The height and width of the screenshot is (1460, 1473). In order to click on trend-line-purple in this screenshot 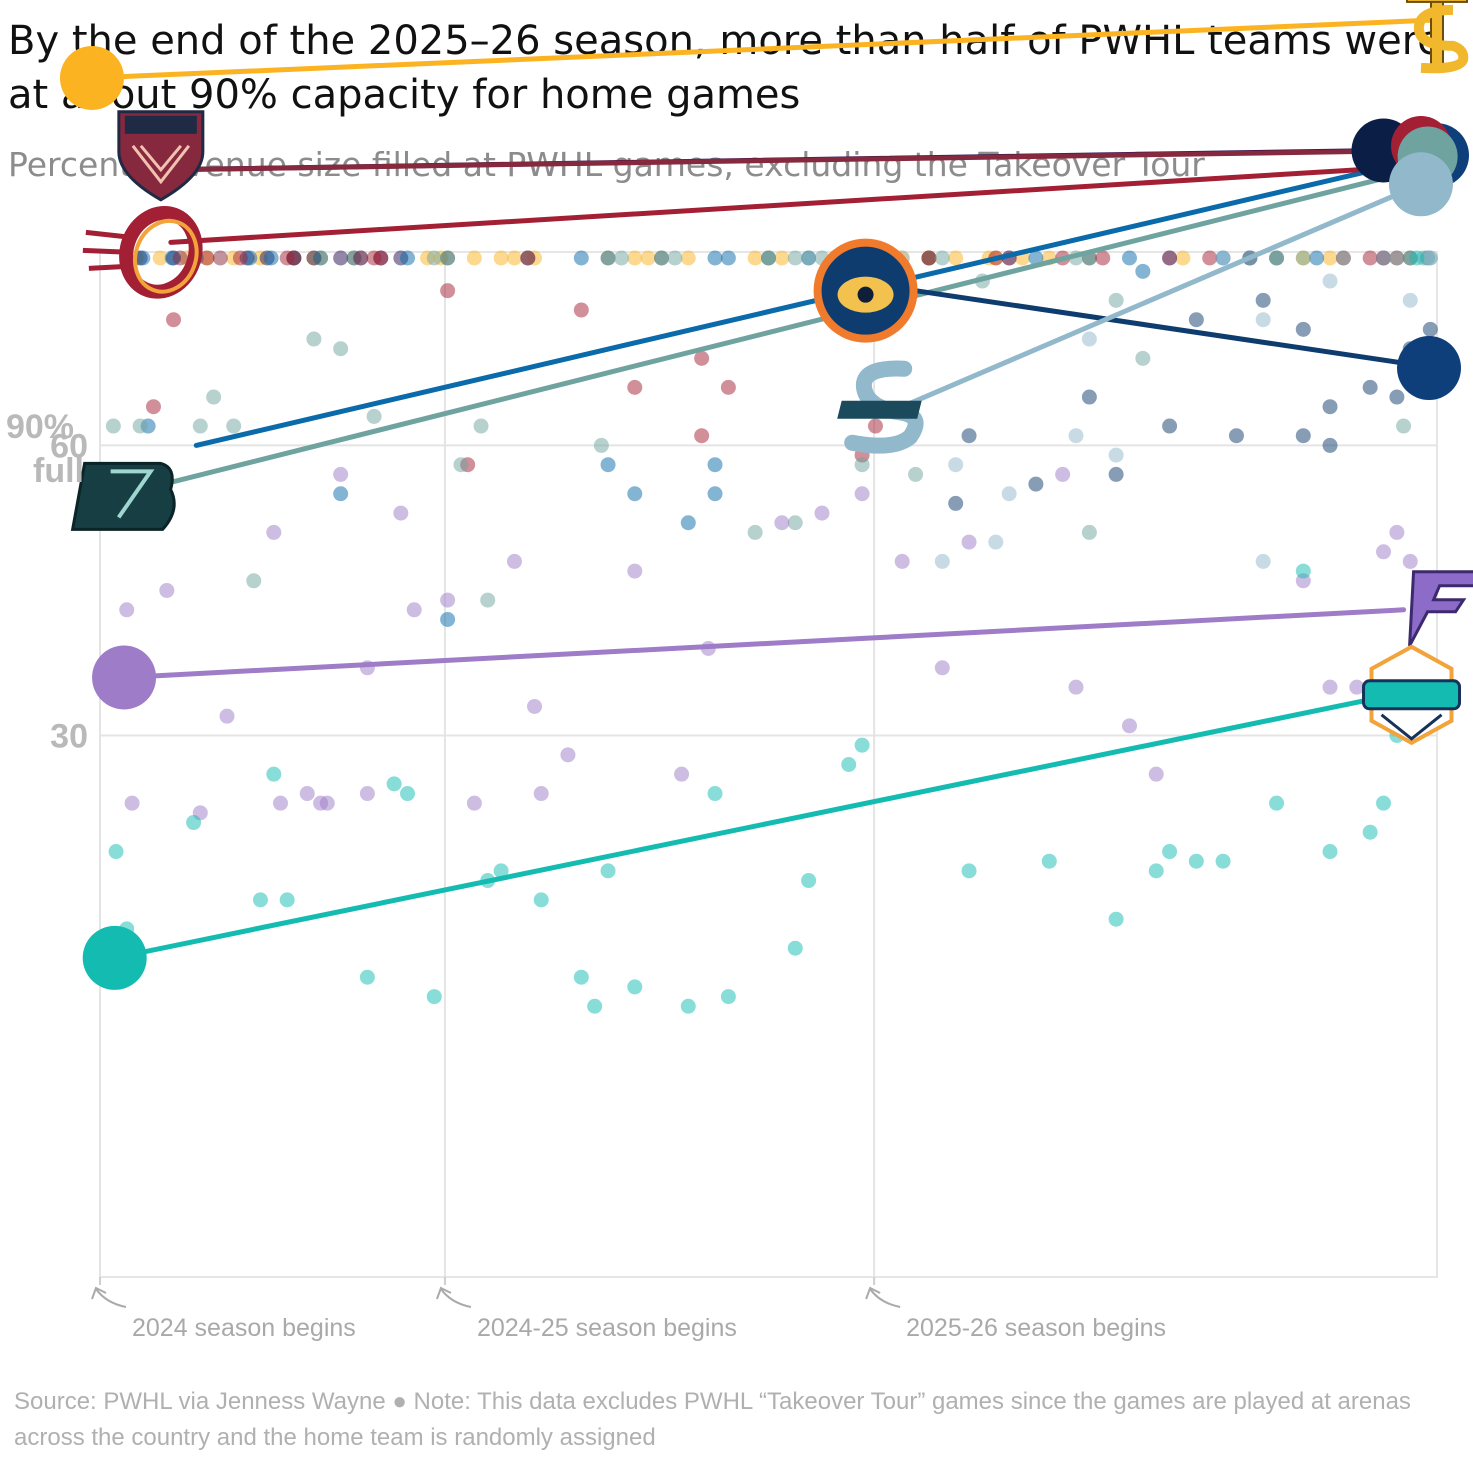, I will do `click(764, 643)`.